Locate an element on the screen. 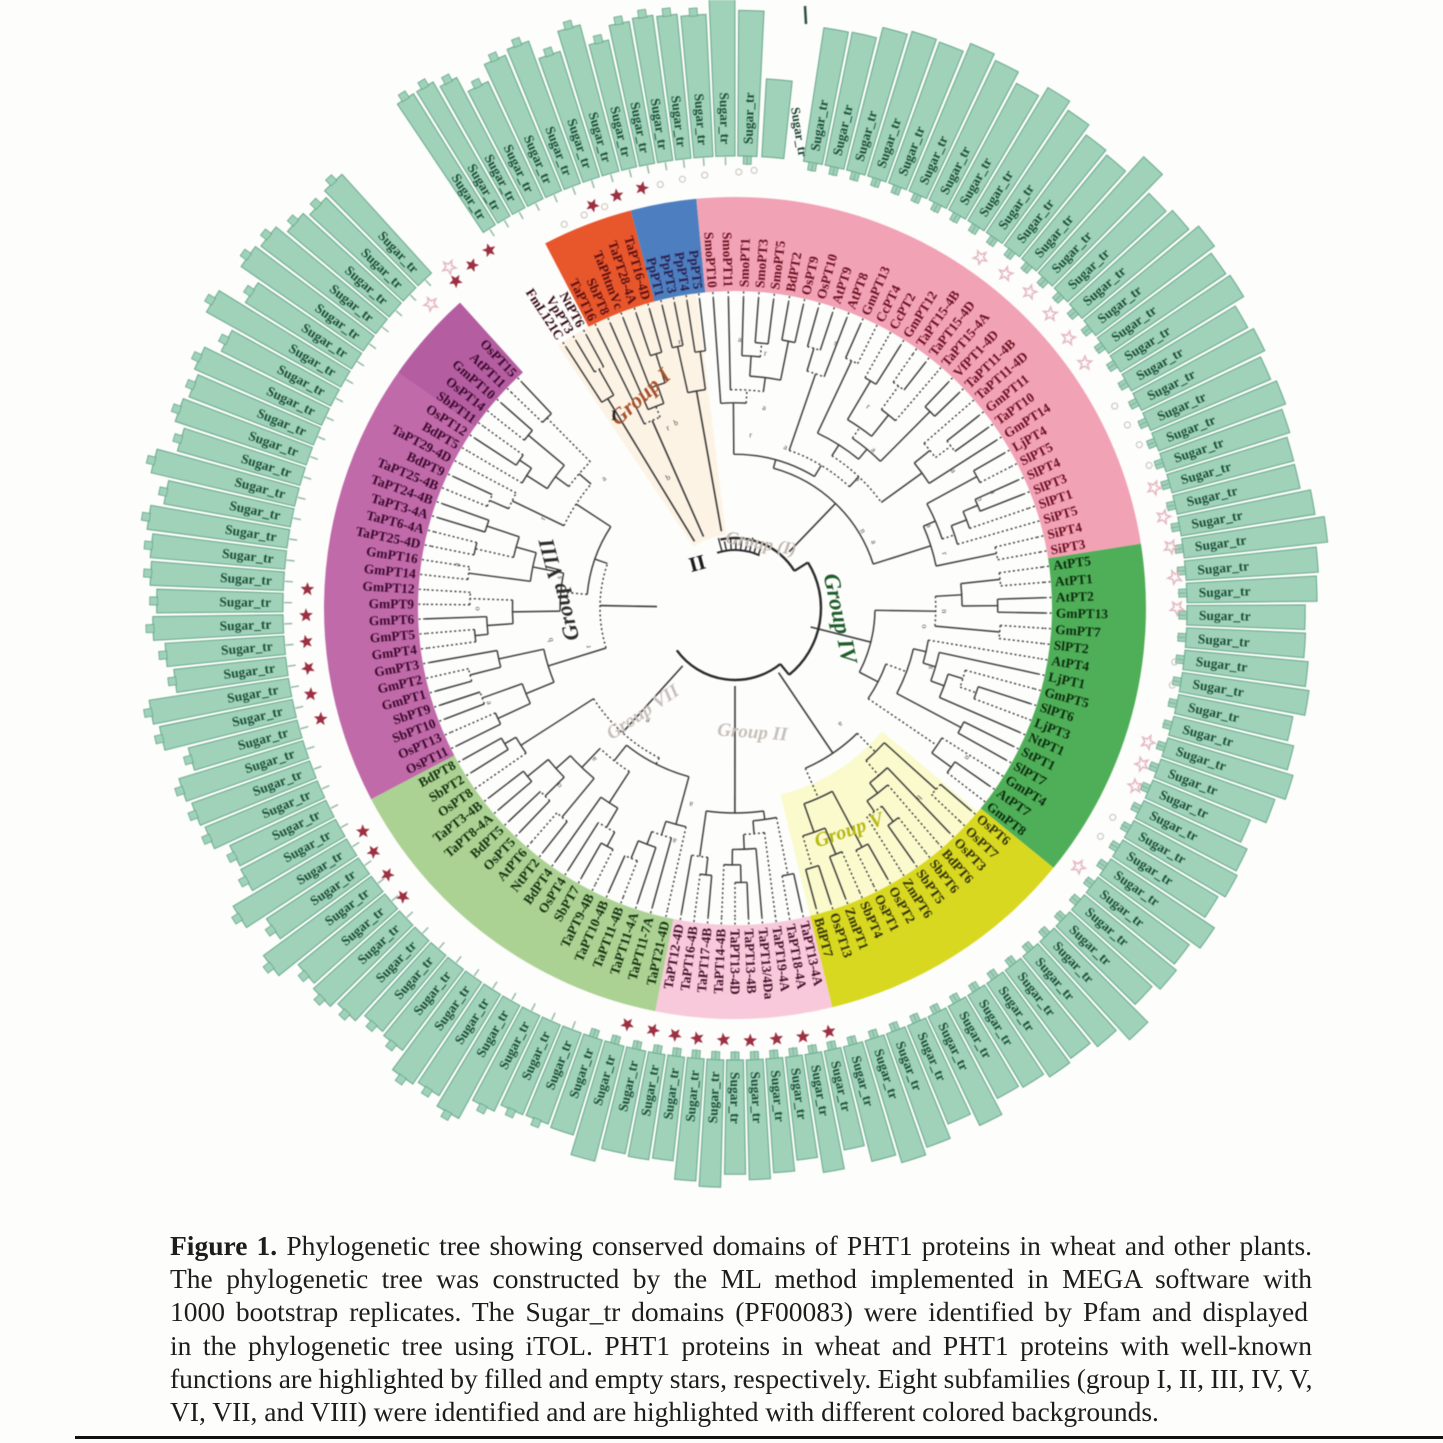 Image resolution: width=1443 pixels, height=1443 pixels. svg-text: SiPT3 is located at coordinates (1067, 546).